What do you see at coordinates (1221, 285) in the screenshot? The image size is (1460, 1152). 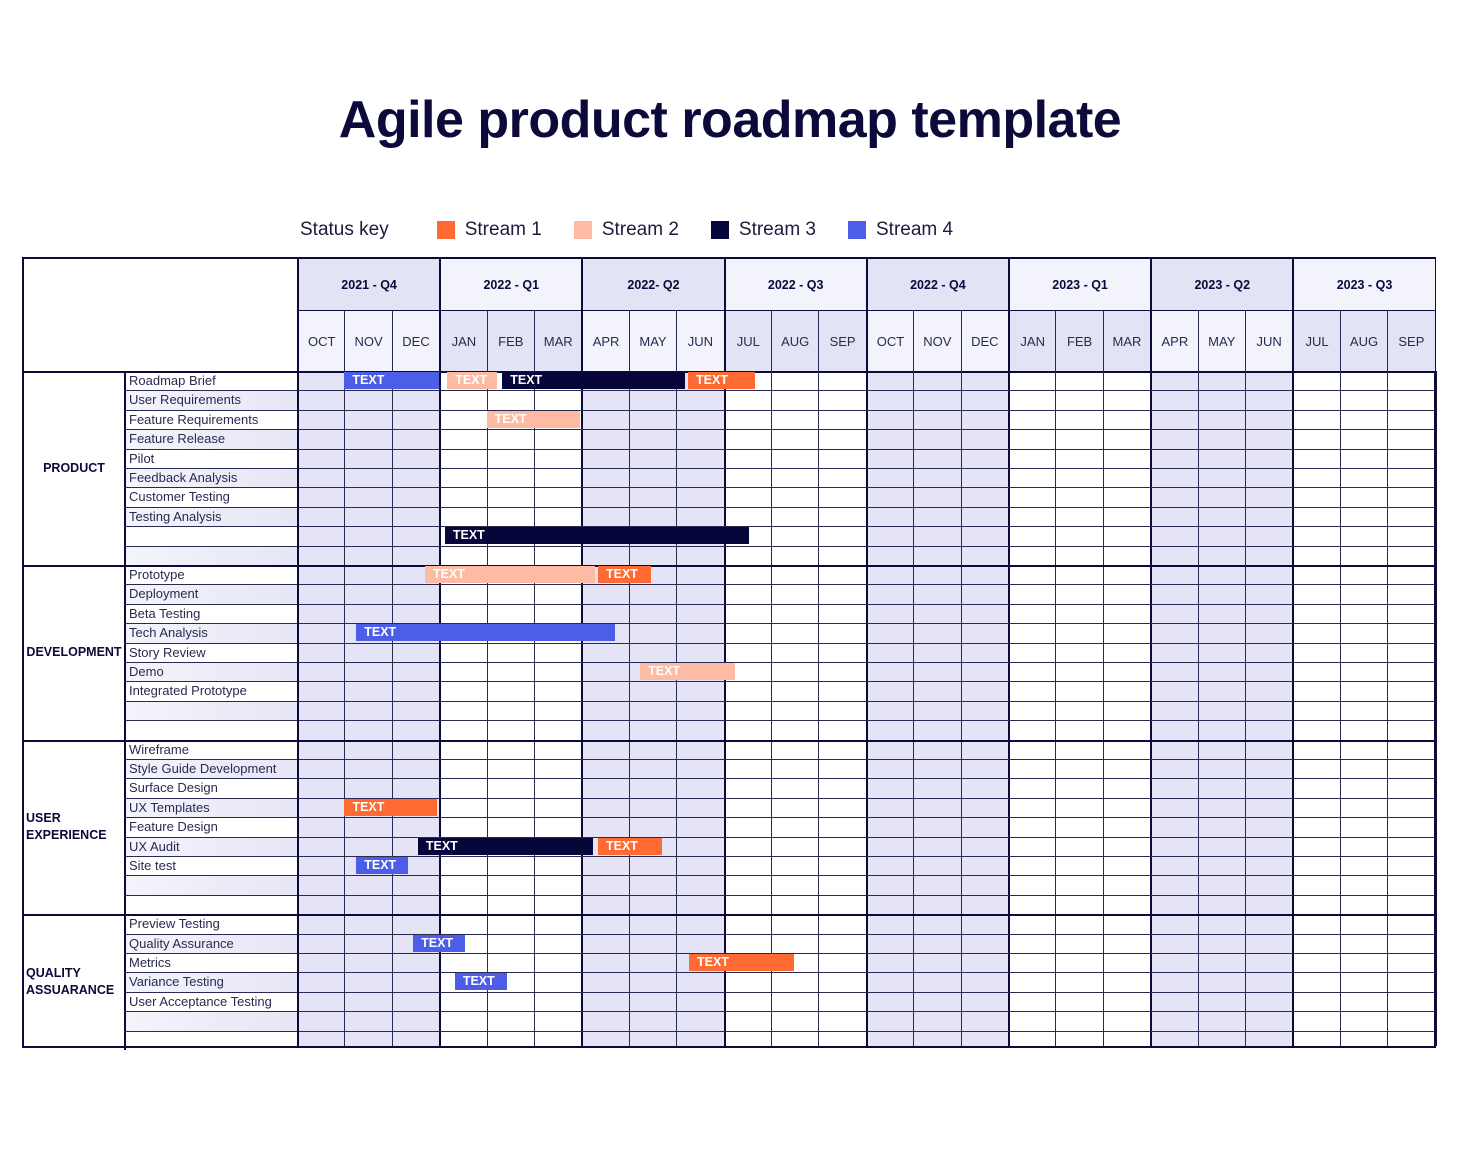 I see `quarter-header: 2023 - Q2` at bounding box center [1221, 285].